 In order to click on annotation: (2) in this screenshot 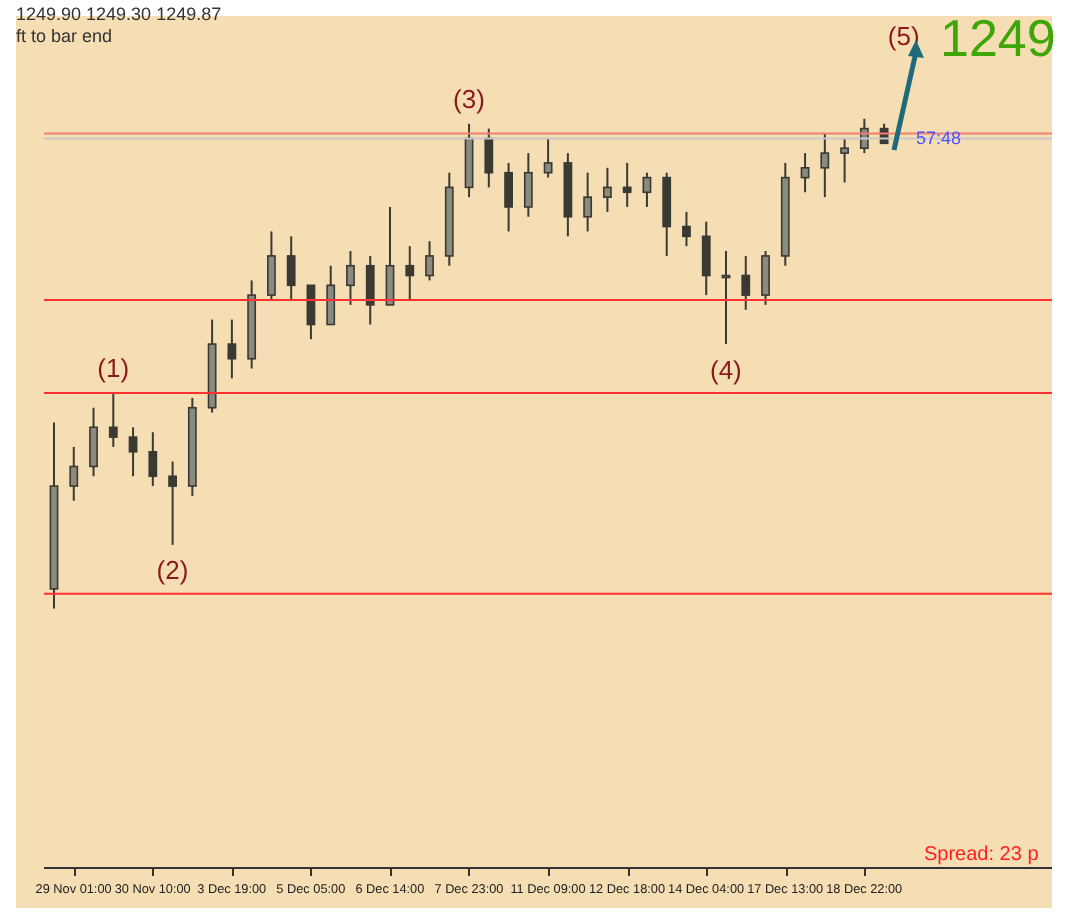, I will do `click(172, 570)`.